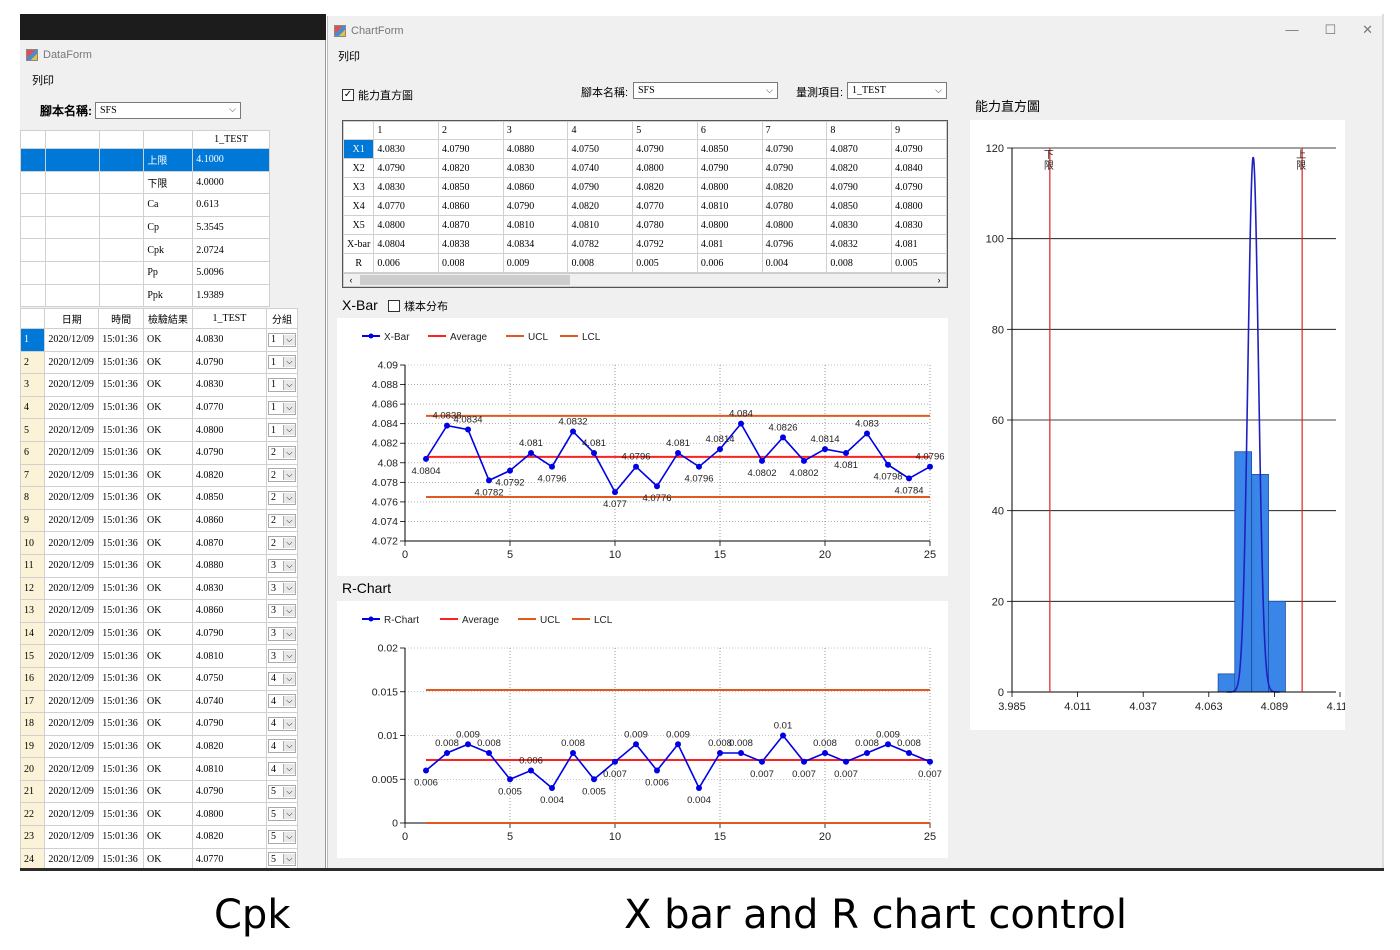  Describe the element at coordinates (159, 362) in the screenshot. I see `table-row: 2 2020/12/09 15:01:36 OK 4.0790 1 ⌵` at that location.